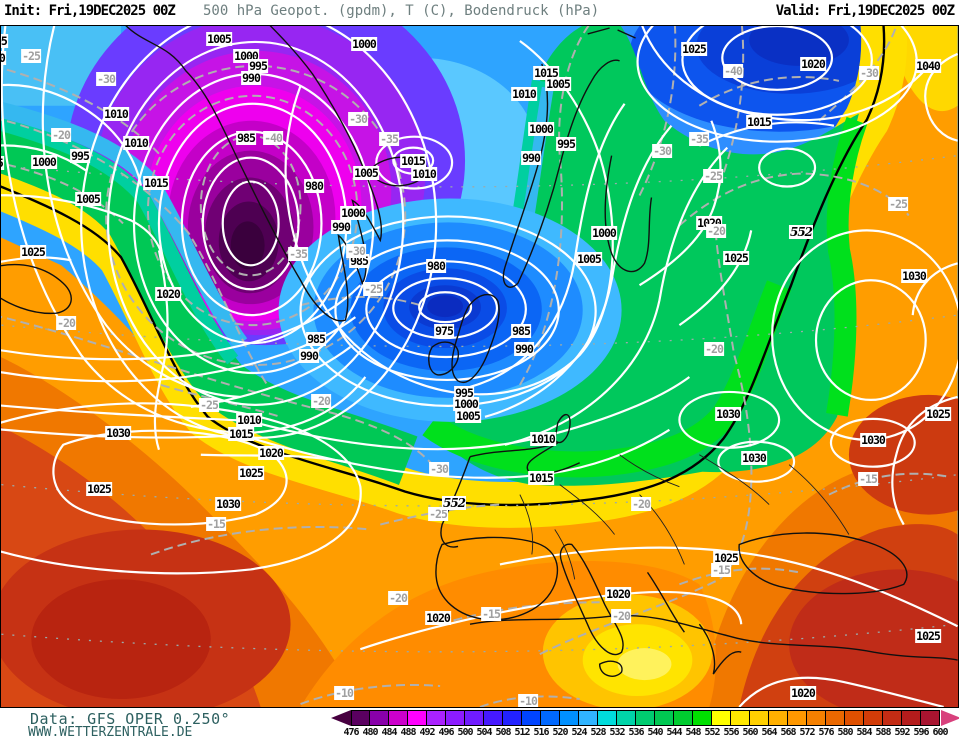 This screenshot has height=741, width=959. Describe the element at coordinates (940, 732) in the screenshot. I see `colorbar-tick-label: 600` at that location.